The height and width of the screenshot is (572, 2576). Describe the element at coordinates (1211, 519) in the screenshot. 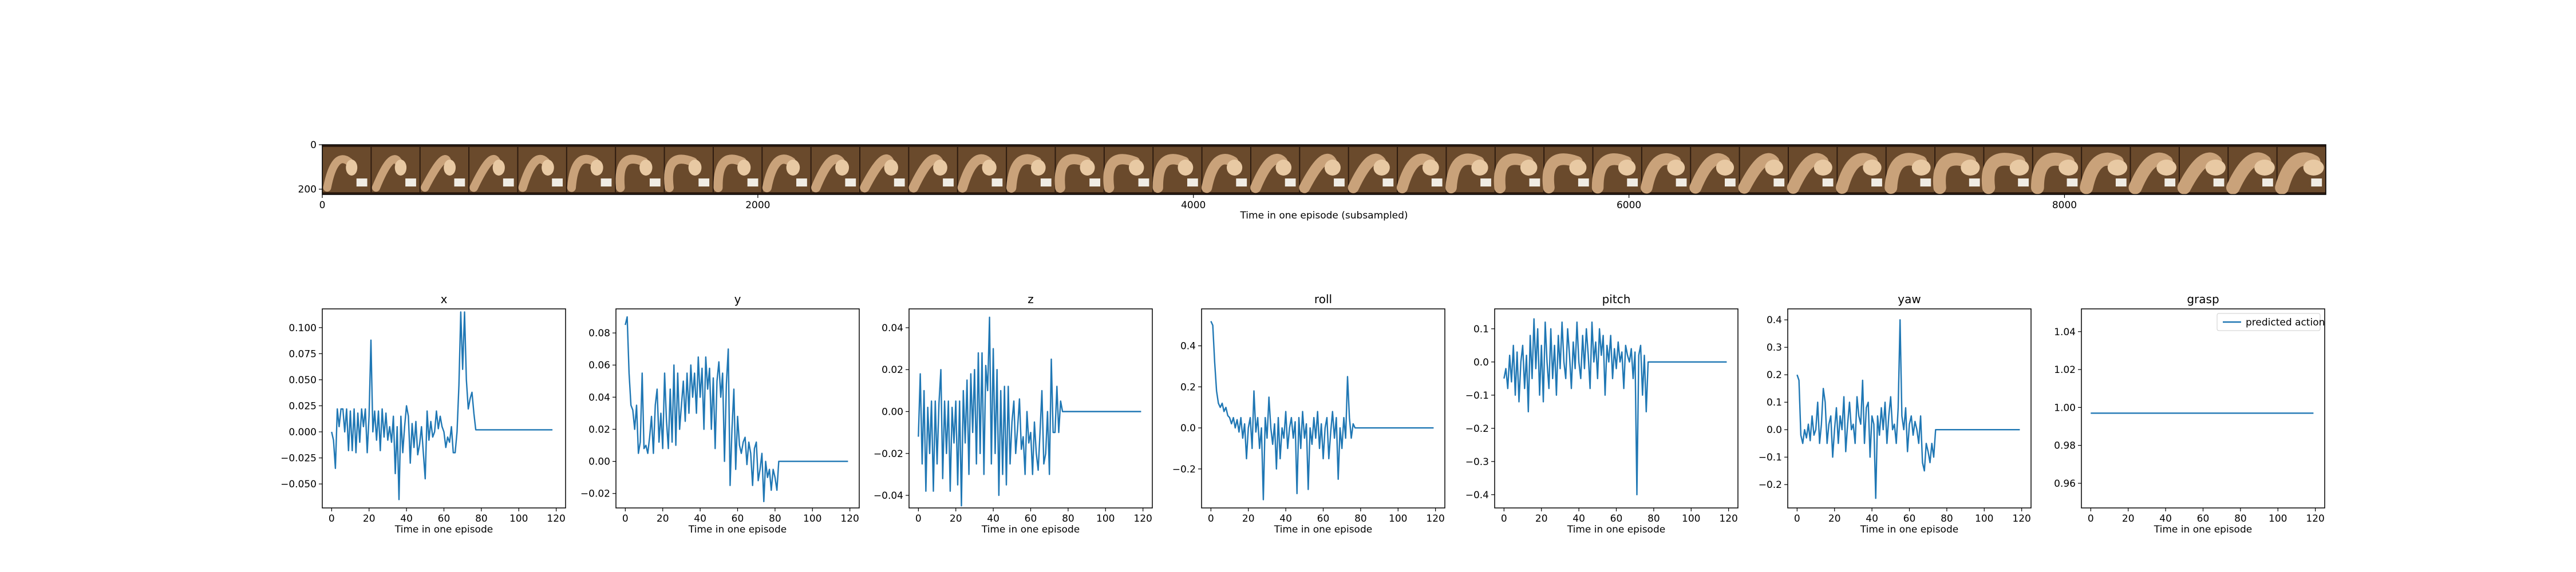

I see `x-tick-label: 0` at that location.